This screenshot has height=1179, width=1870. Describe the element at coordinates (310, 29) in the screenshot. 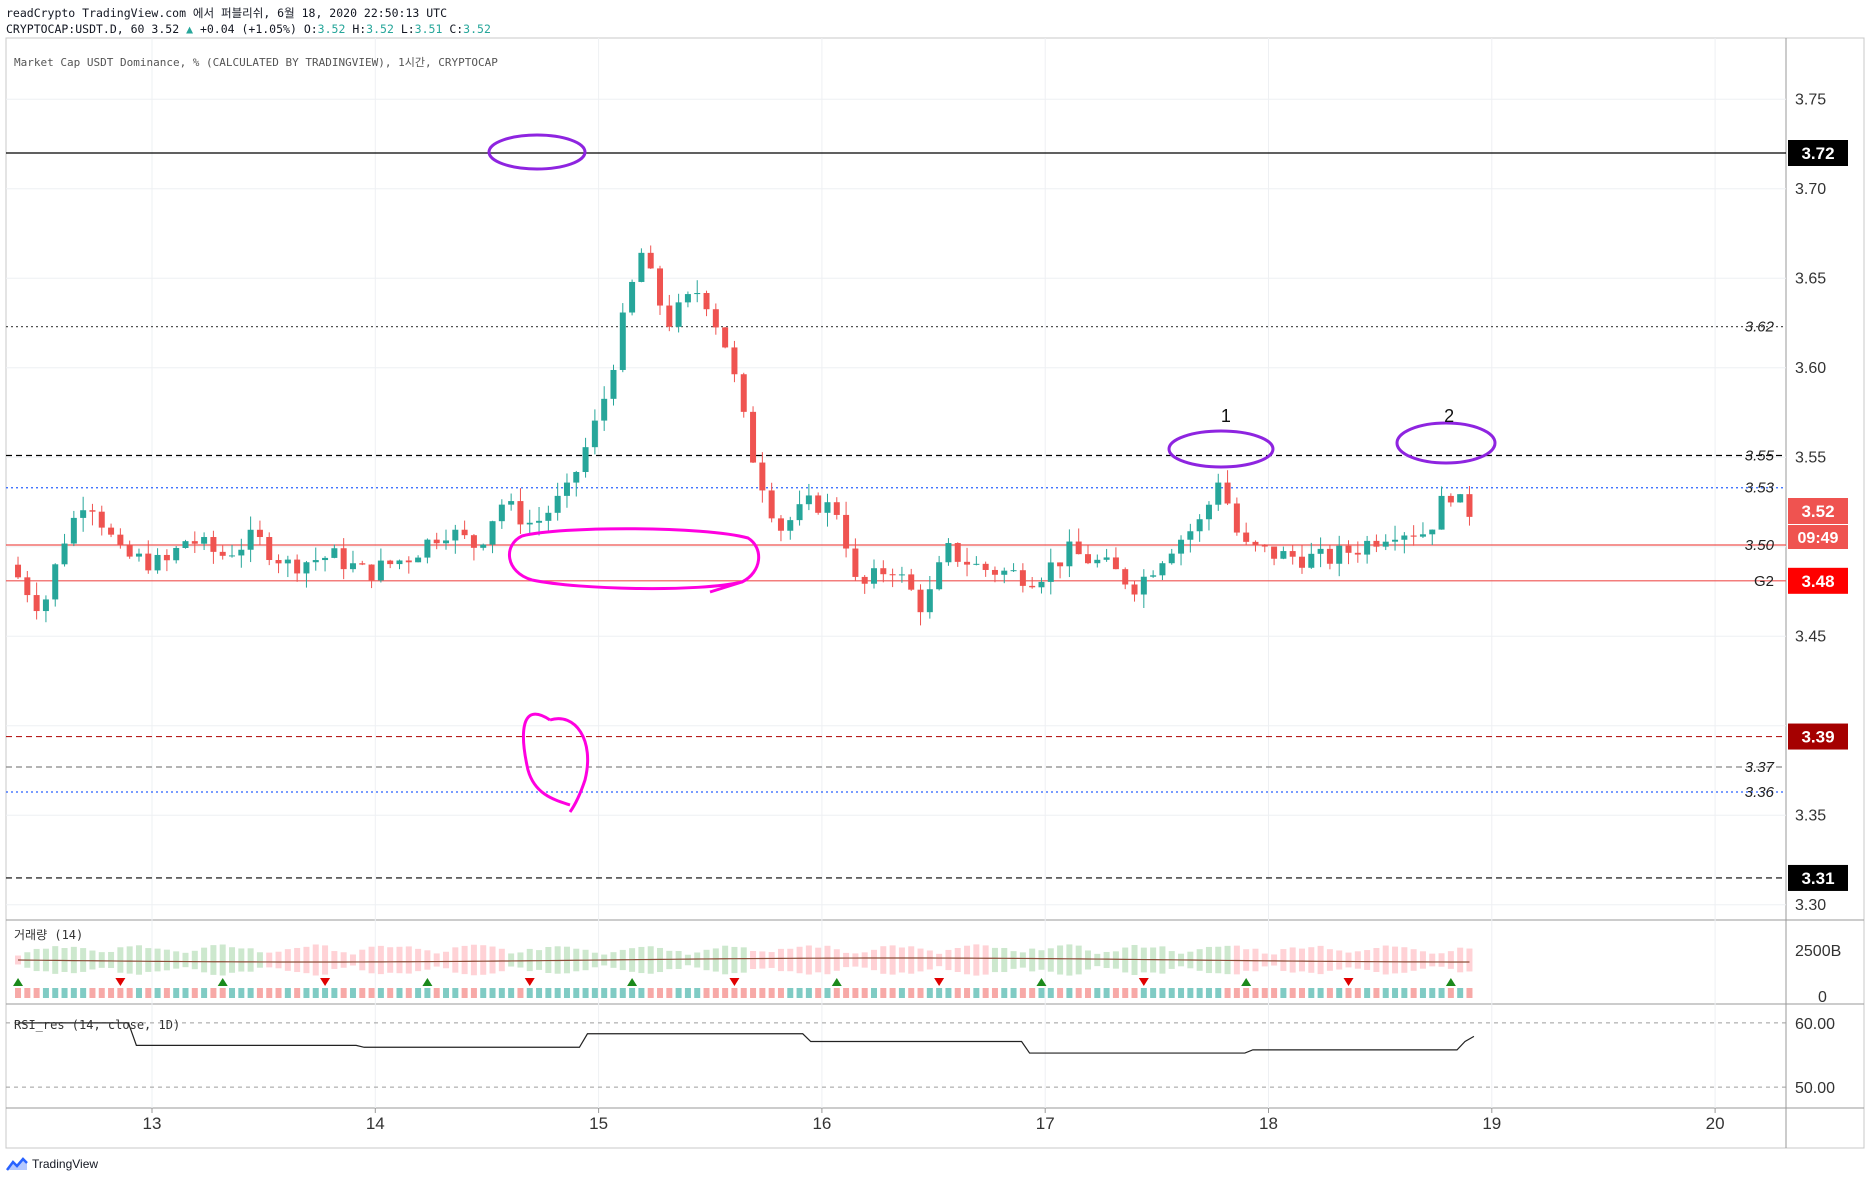

I see `open-label: O:` at that location.